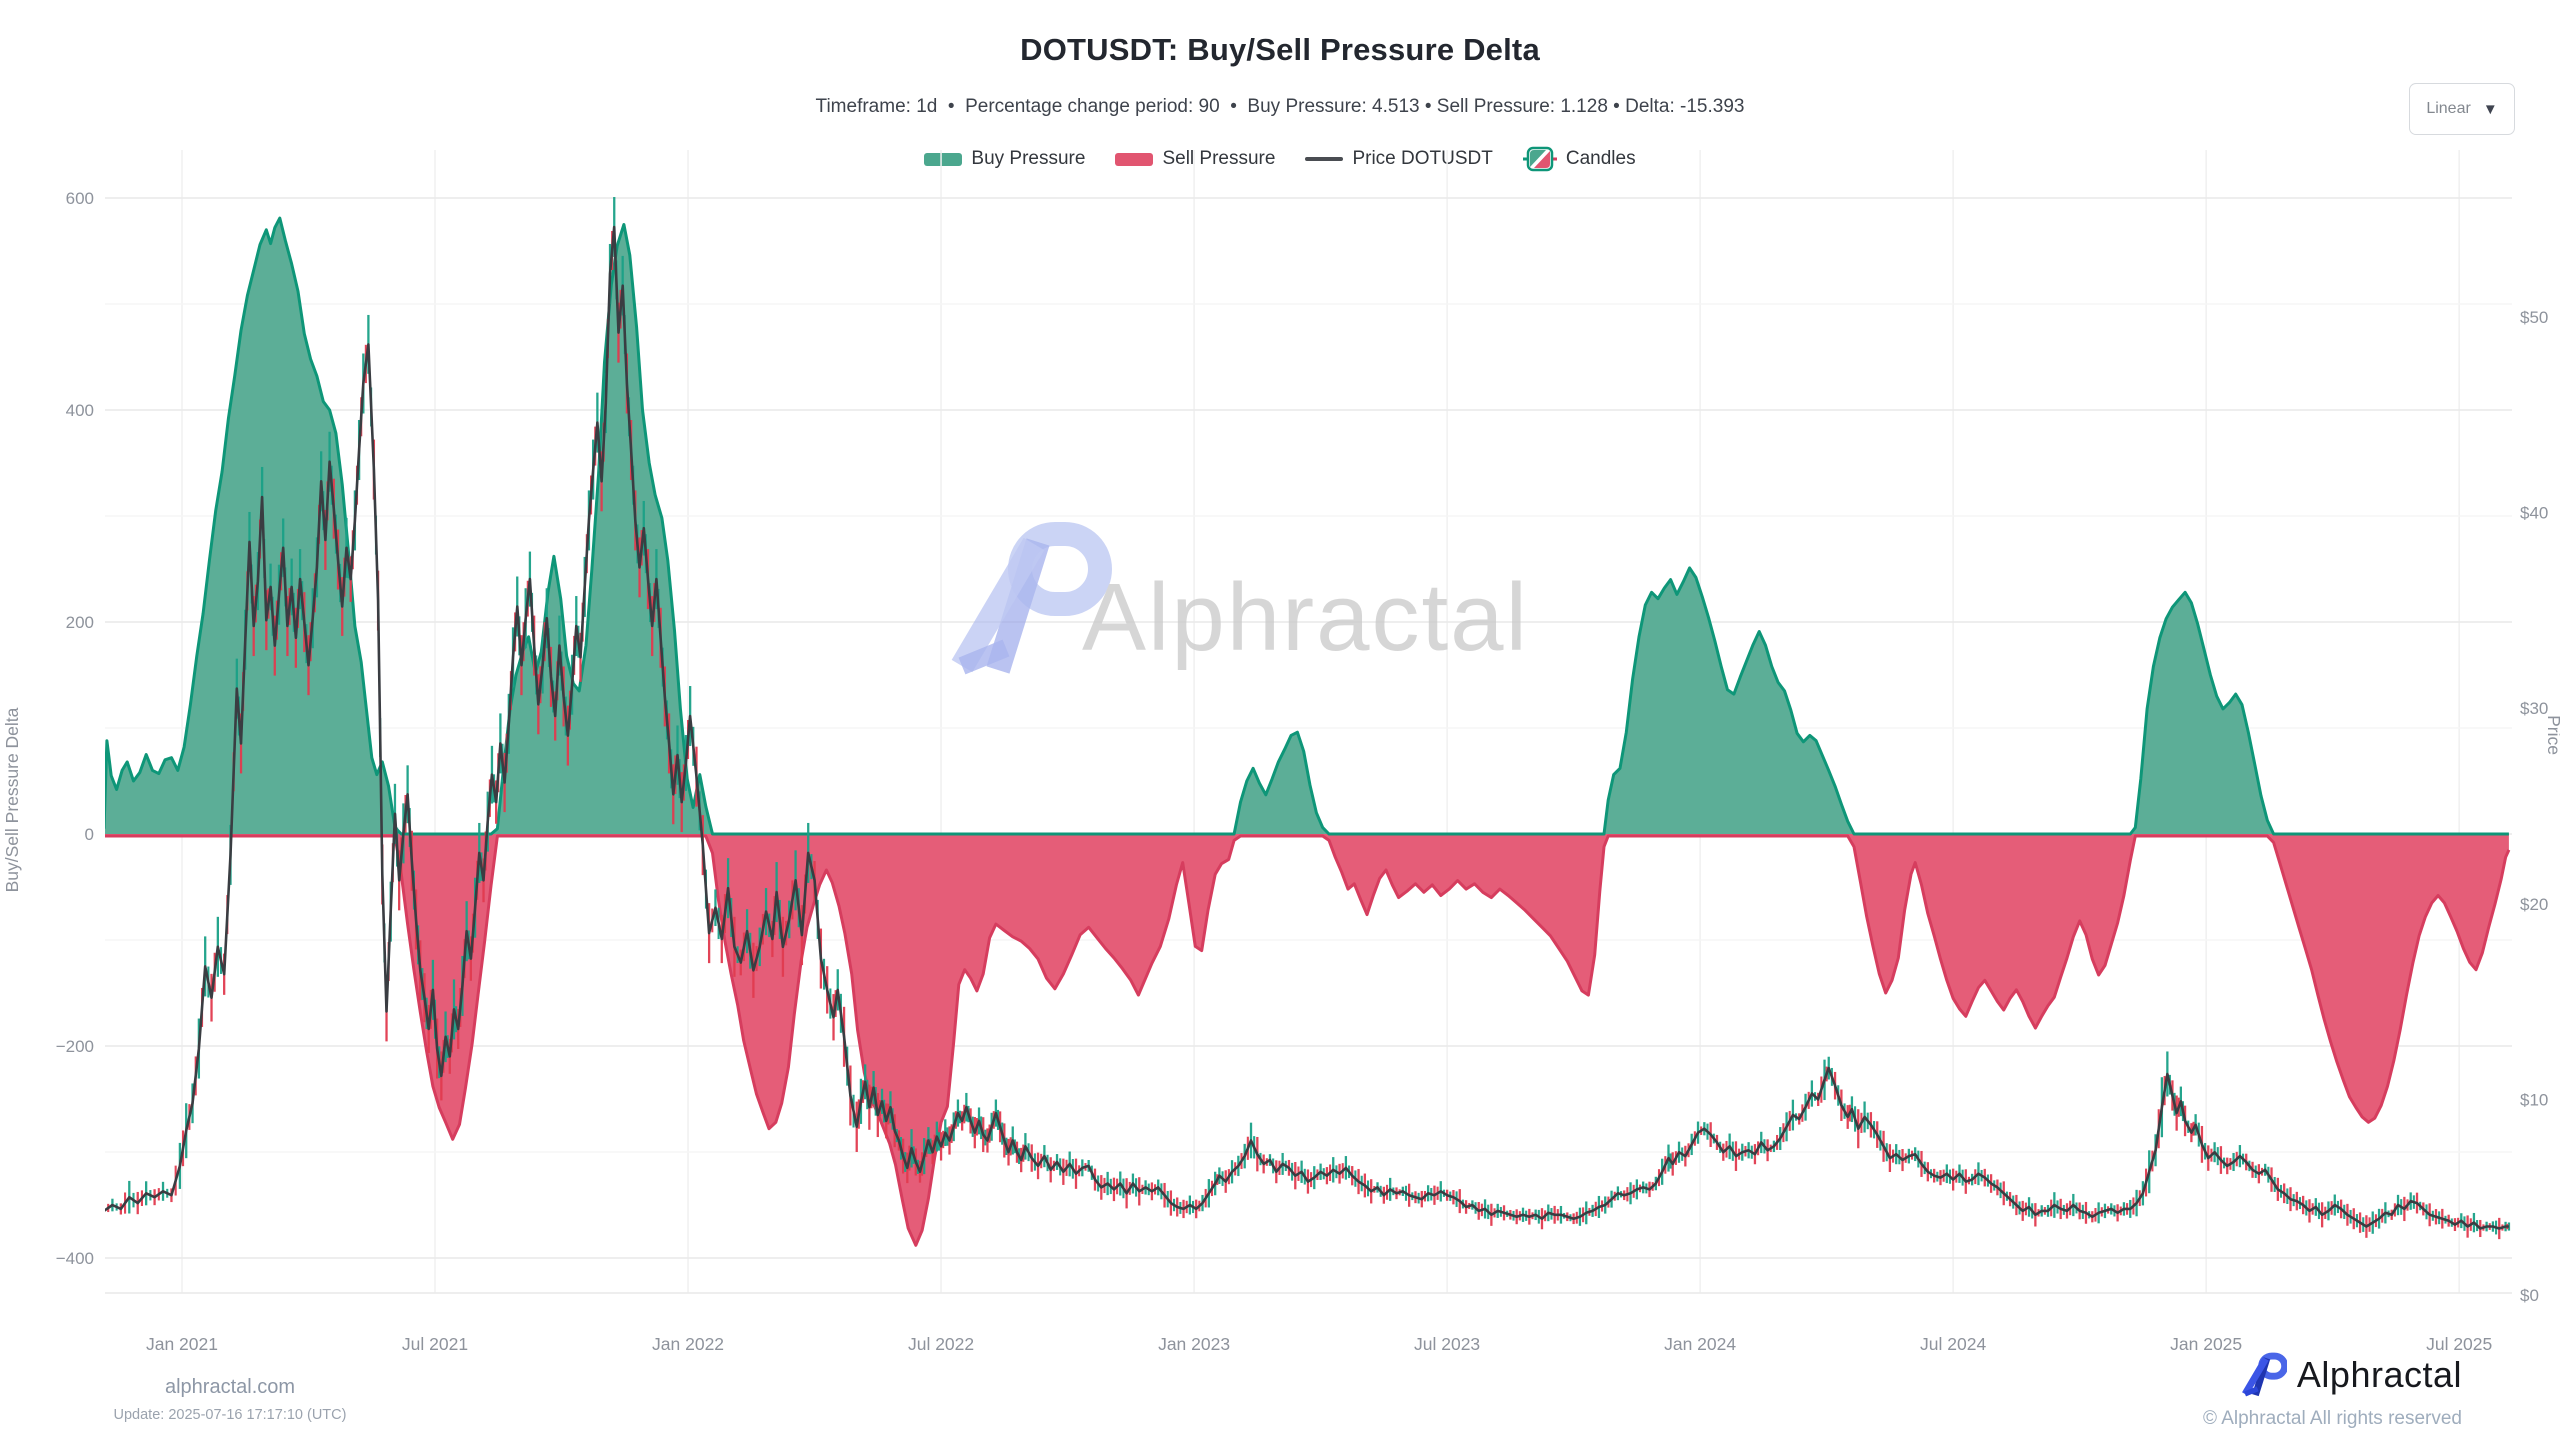 Image resolution: width=2560 pixels, height=1440 pixels. I want to click on right-axis-title: Price, so click(2552, 735).